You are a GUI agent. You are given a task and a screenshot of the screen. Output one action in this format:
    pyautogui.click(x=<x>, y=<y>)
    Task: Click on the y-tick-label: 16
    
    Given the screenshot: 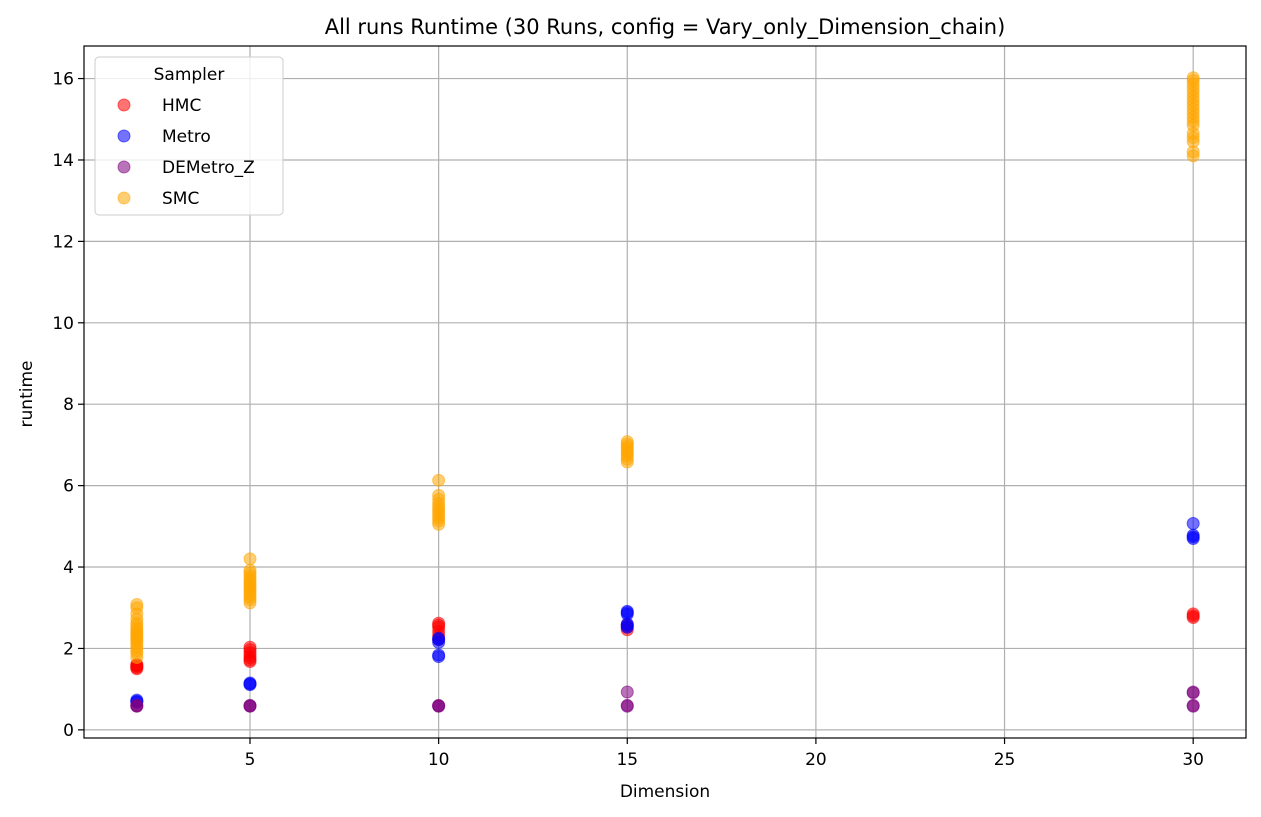 What is the action you would take?
    pyautogui.click(x=63, y=80)
    